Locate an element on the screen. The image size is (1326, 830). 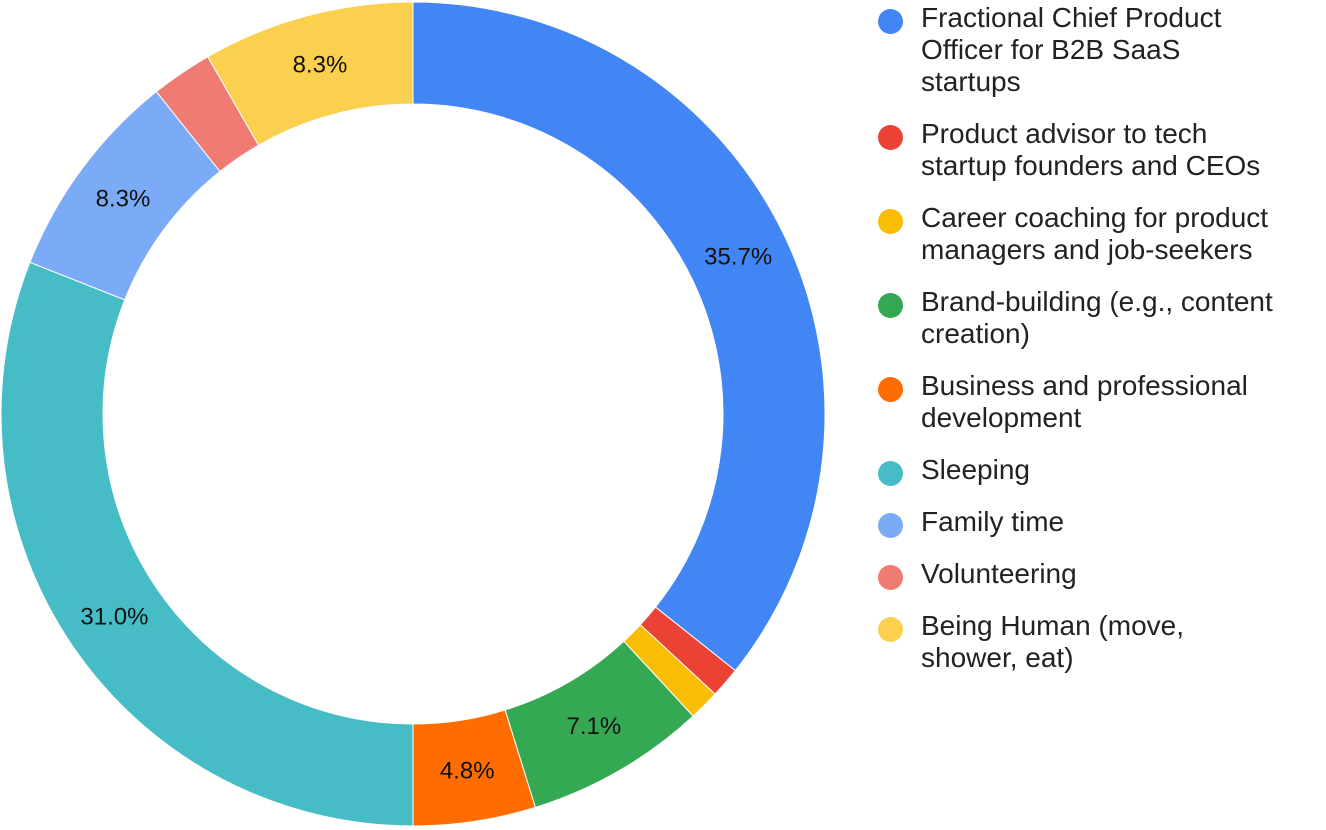
legend-label-line: shower, eat) is located at coordinates (997, 657).